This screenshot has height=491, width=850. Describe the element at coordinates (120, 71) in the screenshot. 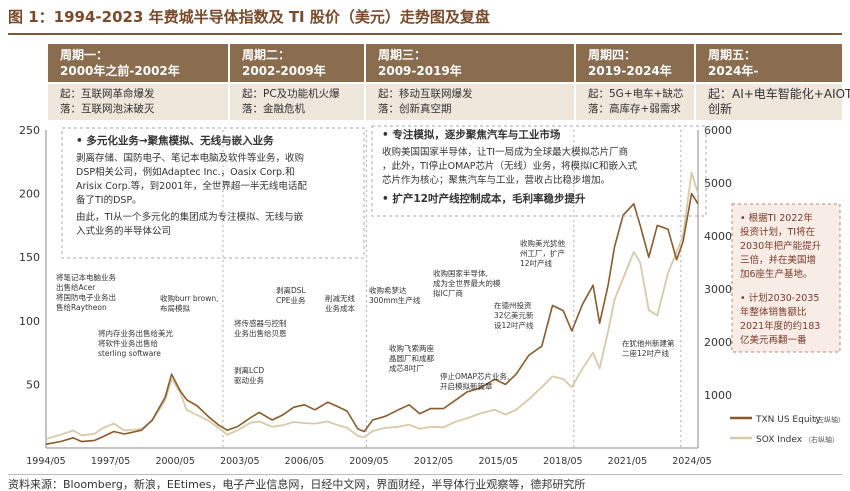

I see `period-1-range: 2000年之前-2002年` at that location.